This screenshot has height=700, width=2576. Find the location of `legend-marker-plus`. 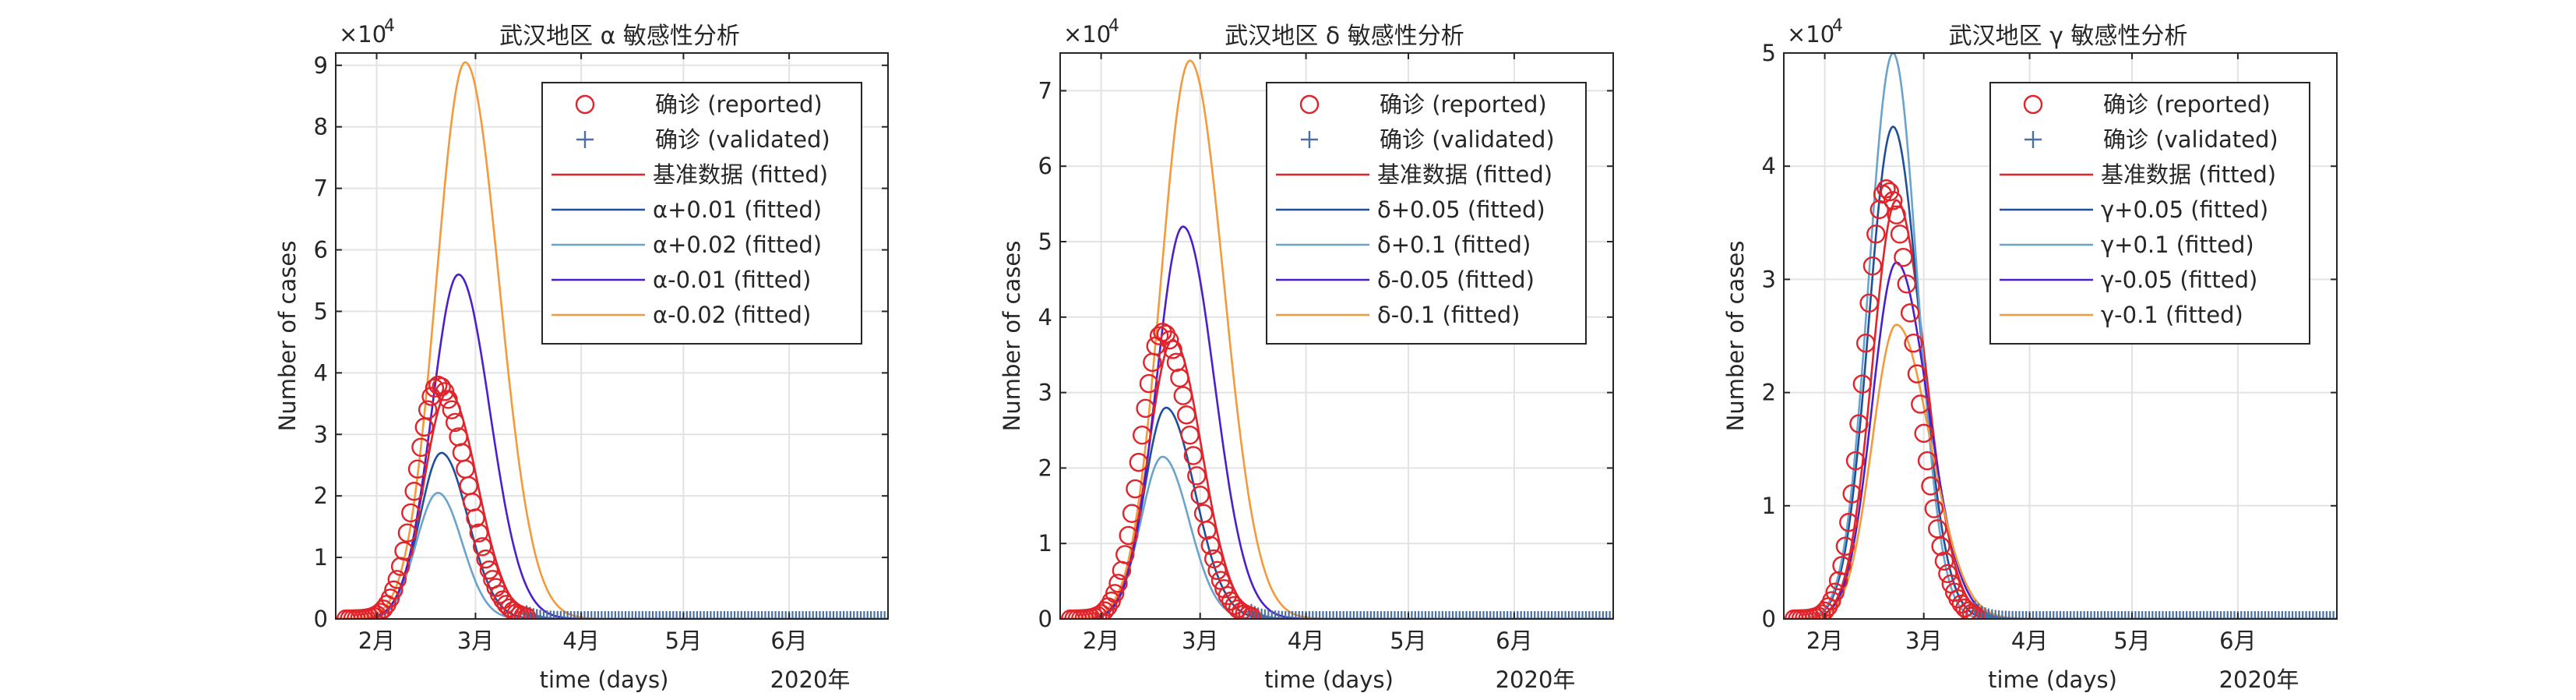

legend-marker-plus is located at coordinates (2034, 140).